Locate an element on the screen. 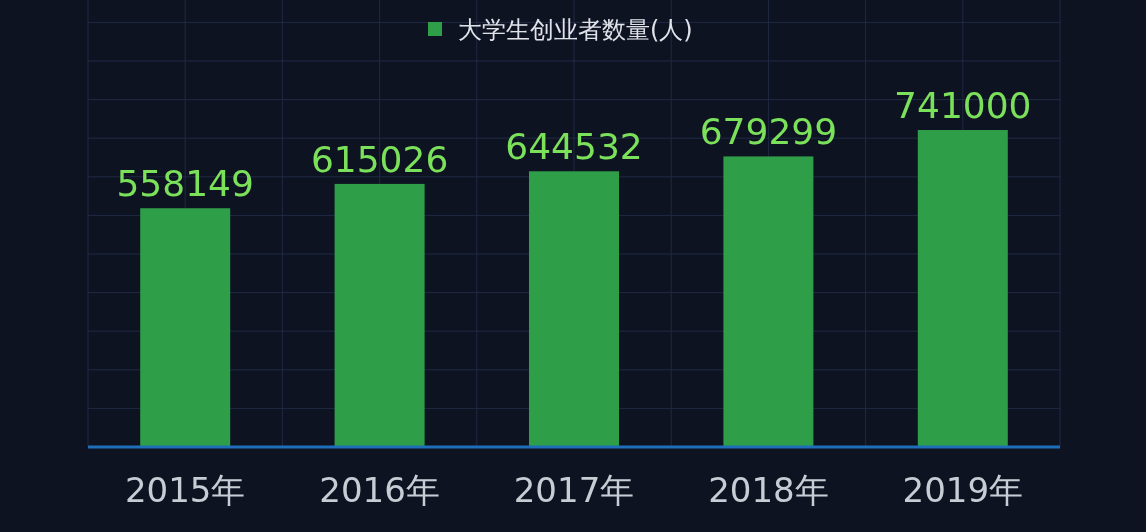  x-tick-label: 2017年 is located at coordinates (574, 490).